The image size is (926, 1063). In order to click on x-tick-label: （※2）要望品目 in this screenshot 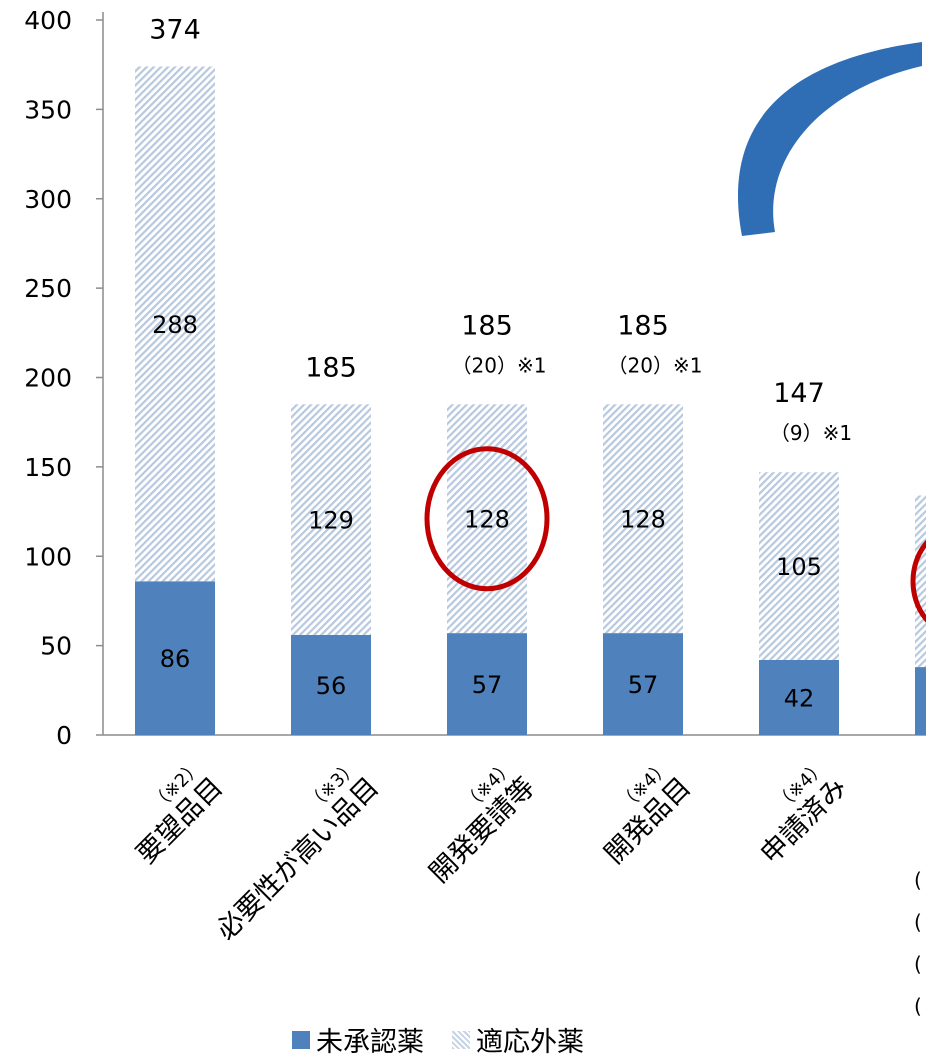, I will do `click(180, 813)`.